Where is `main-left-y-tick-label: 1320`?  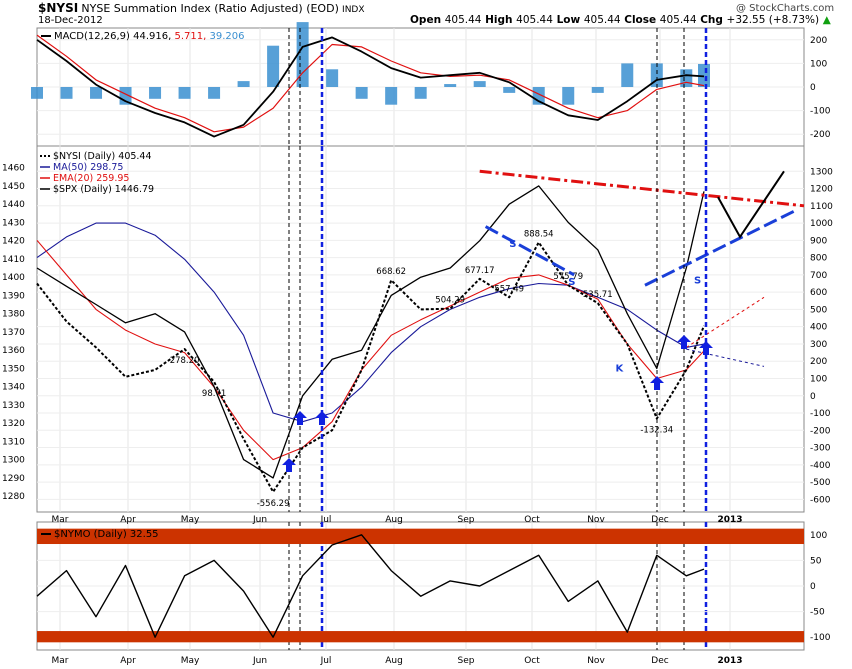
main-left-y-tick-label: 1320 is located at coordinates (13, 424).